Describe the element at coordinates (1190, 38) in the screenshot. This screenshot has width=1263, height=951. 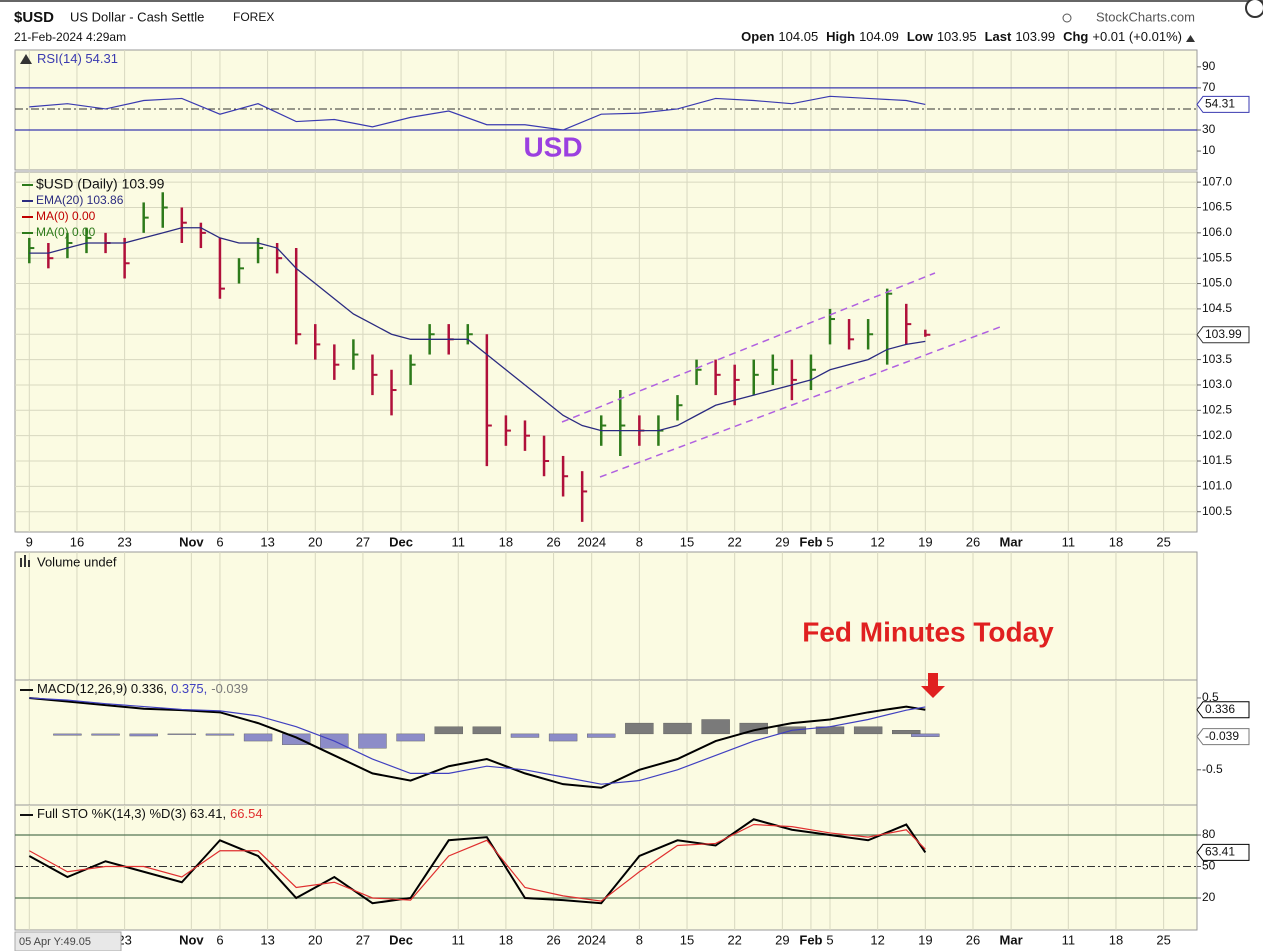
I see `change-arrow` at that location.